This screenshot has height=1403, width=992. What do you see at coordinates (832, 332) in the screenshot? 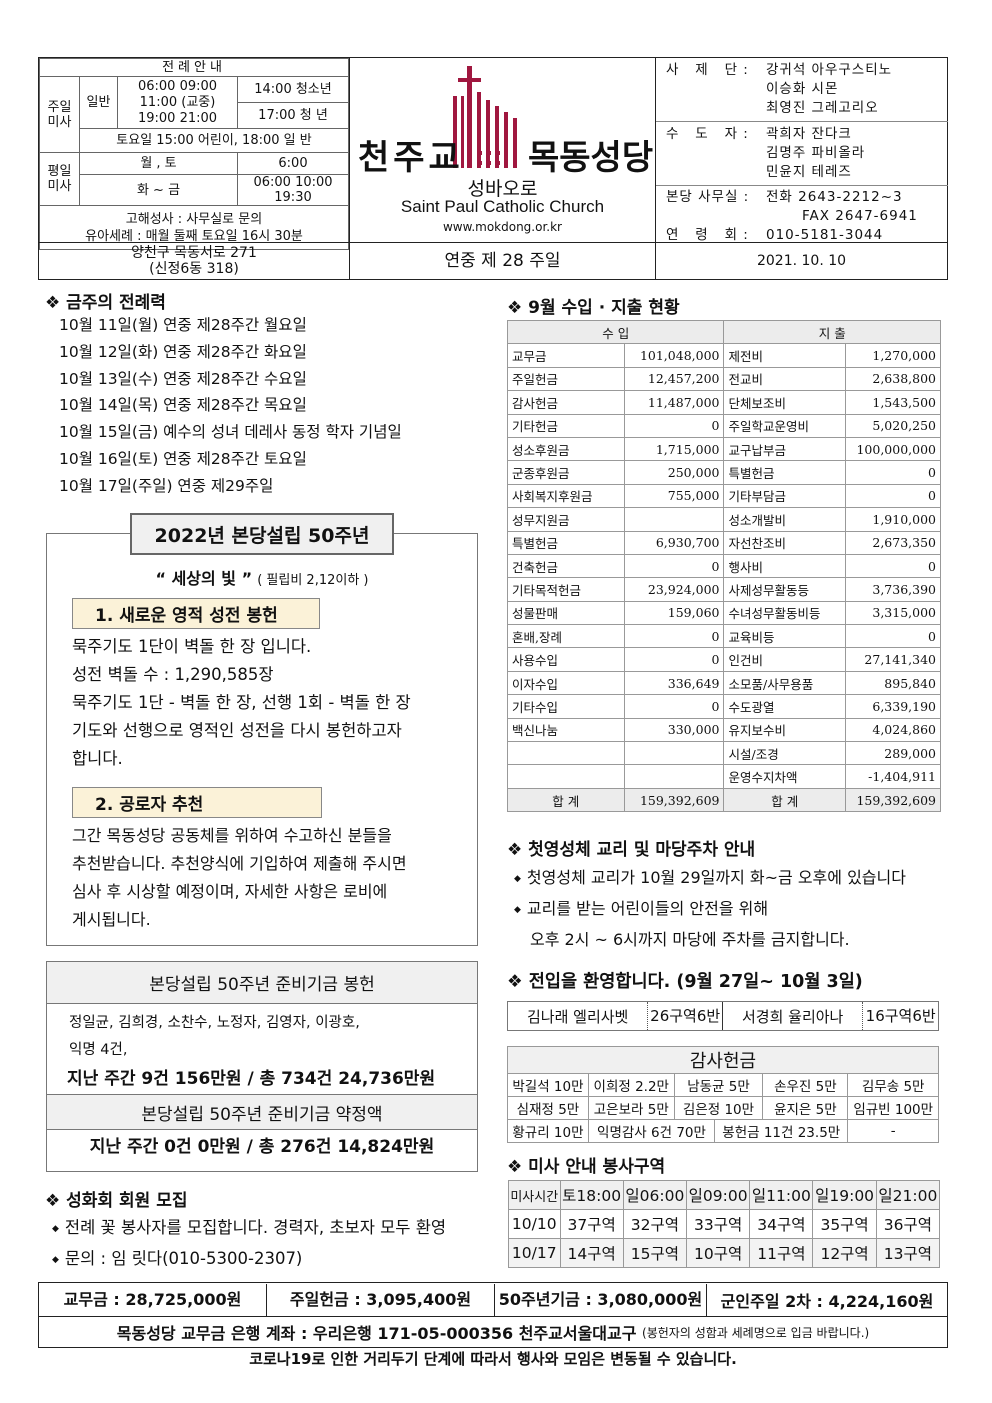
I see `expense-header: 지 출` at bounding box center [832, 332].